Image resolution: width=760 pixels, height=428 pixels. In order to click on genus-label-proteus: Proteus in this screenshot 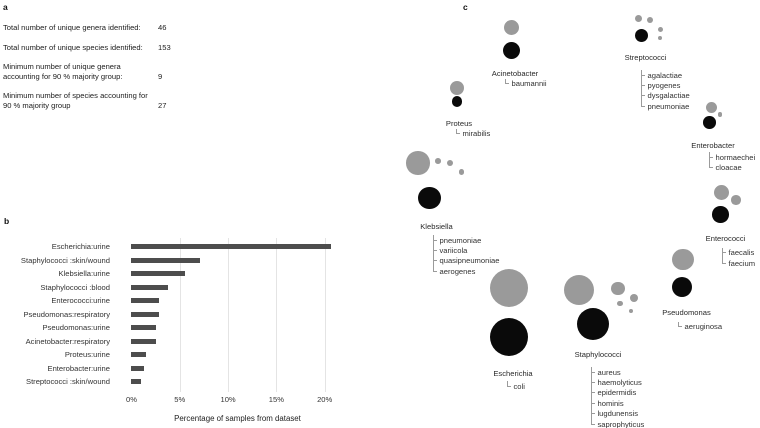, I will do `click(459, 123)`.